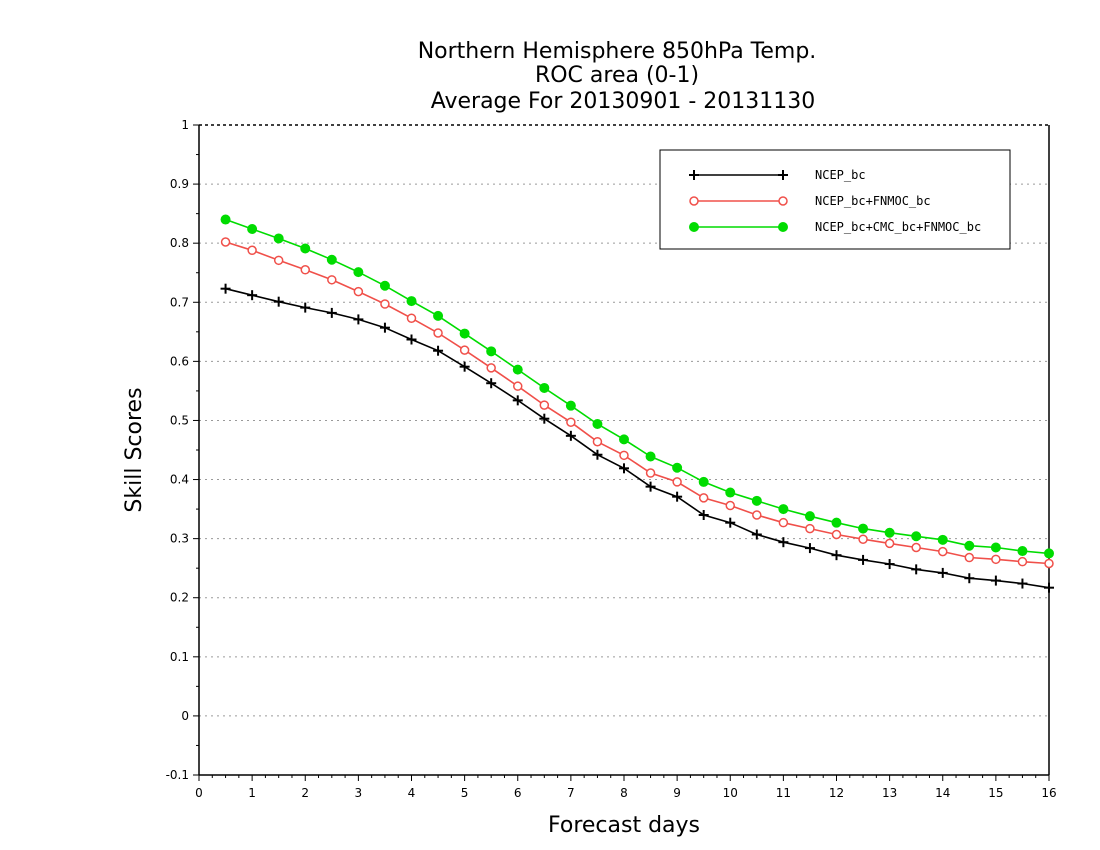  What do you see at coordinates (518, 793) in the screenshot?
I see `x-tick-label-6: 6` at bounding box center [518, 793].